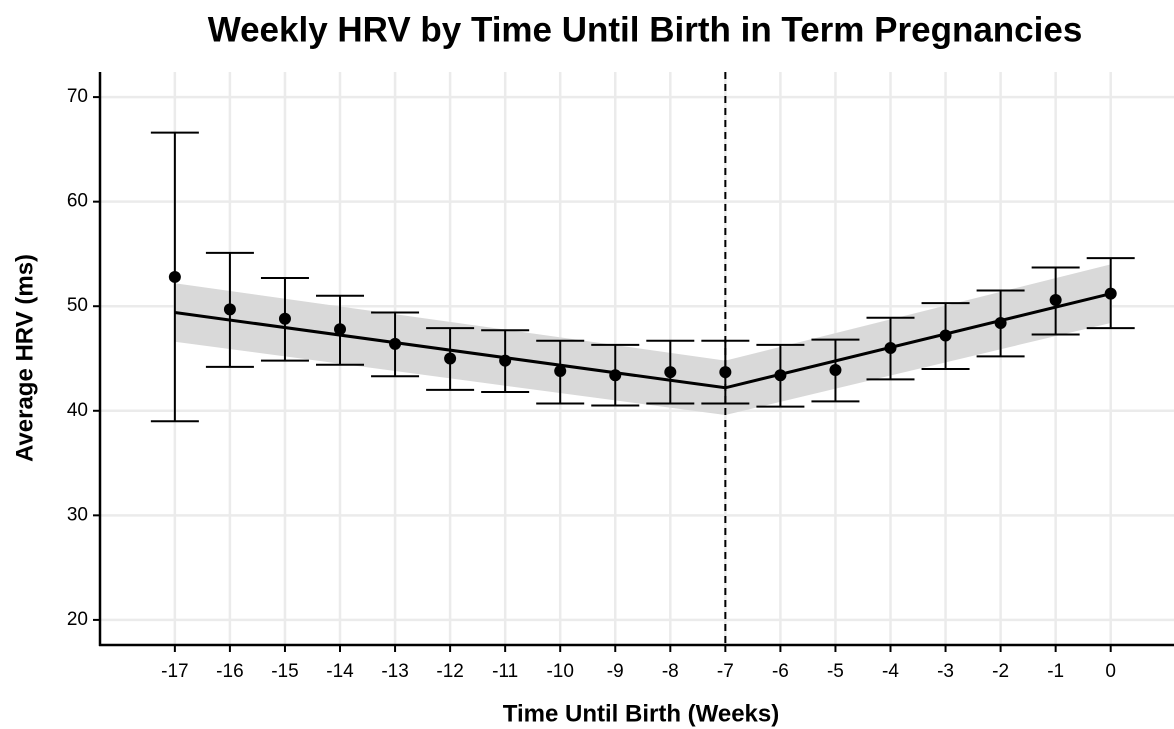 The width and height of the screenshot is (1174, 729). Describe the element at coordinates (641, 713) in the screenshot. I see `x-axis-title: Time Until Birth (Weeks)` at that location.